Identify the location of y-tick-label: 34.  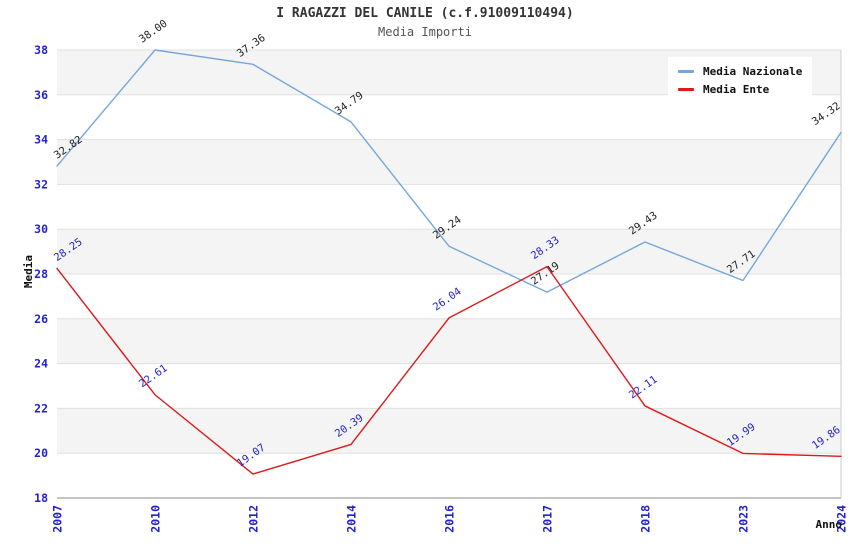
(41, 140).